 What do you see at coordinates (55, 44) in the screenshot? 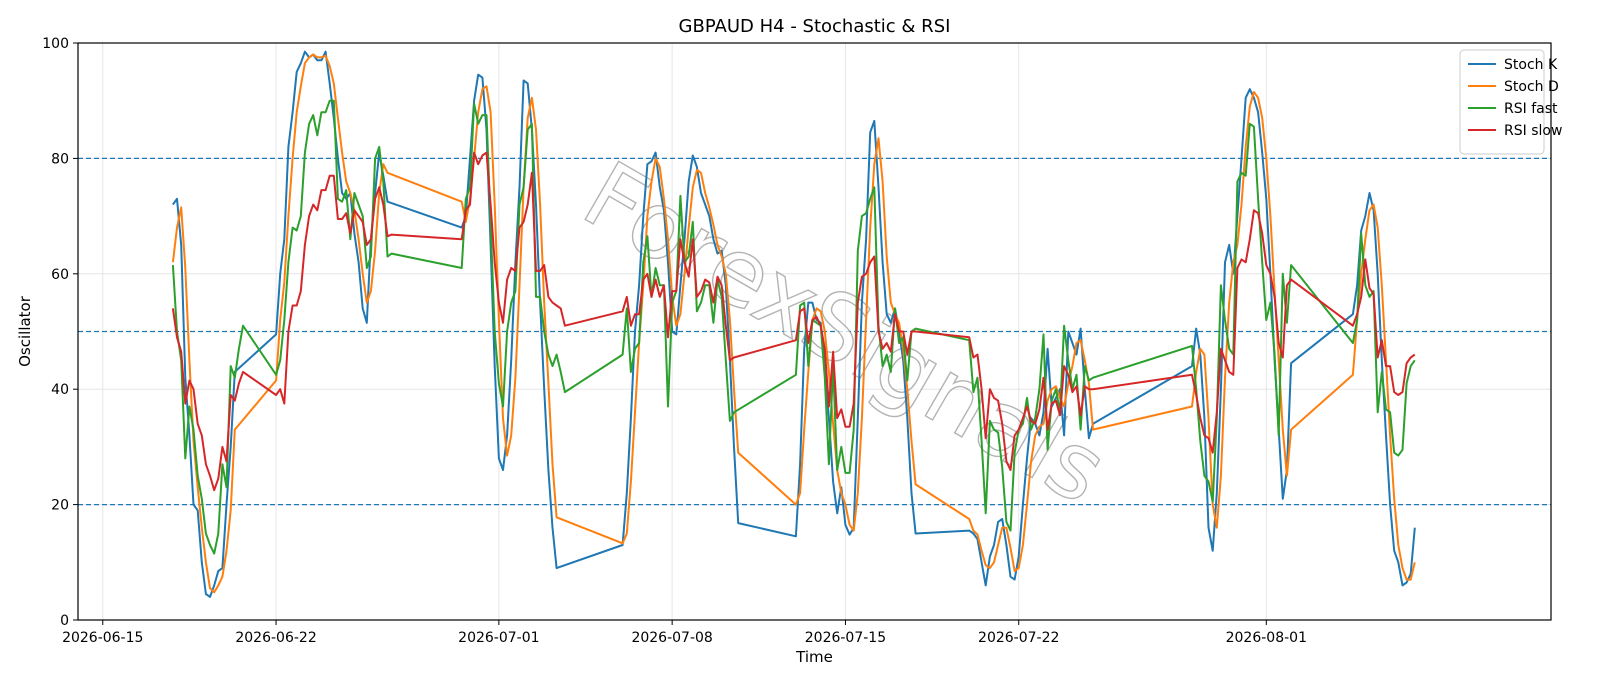
I see `y-tick-label: 100` at bounding box center [55, 44].